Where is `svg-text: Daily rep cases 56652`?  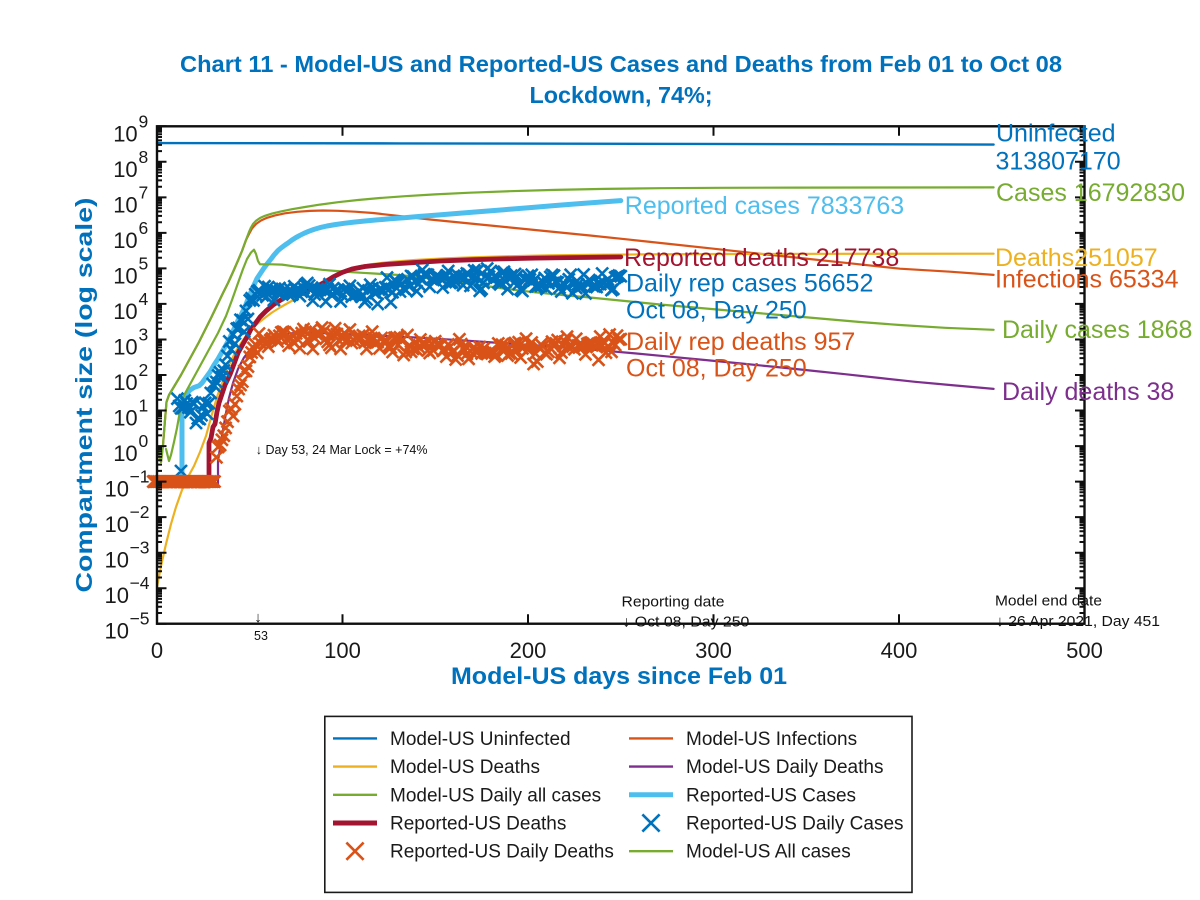 svg-text: Daily rep cases 56652 is located at coordinates (749, 284).